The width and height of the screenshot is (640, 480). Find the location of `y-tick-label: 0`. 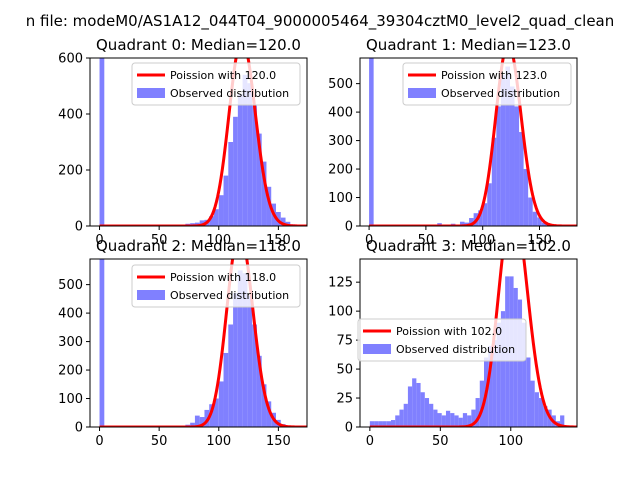

y-tick-label: 0 is located at coordinates (79, 428).